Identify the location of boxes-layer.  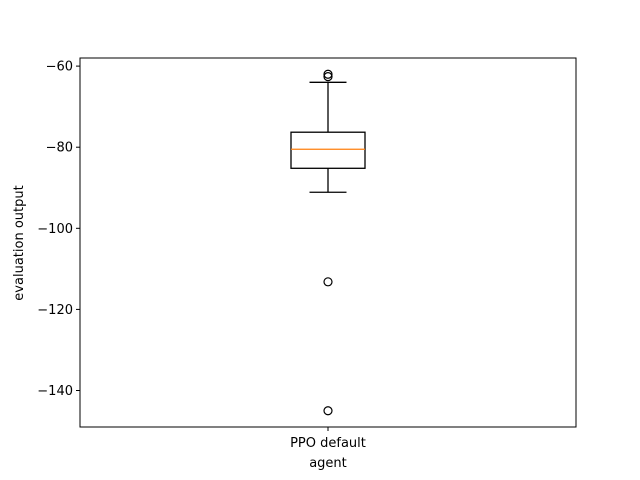
(328, 242).